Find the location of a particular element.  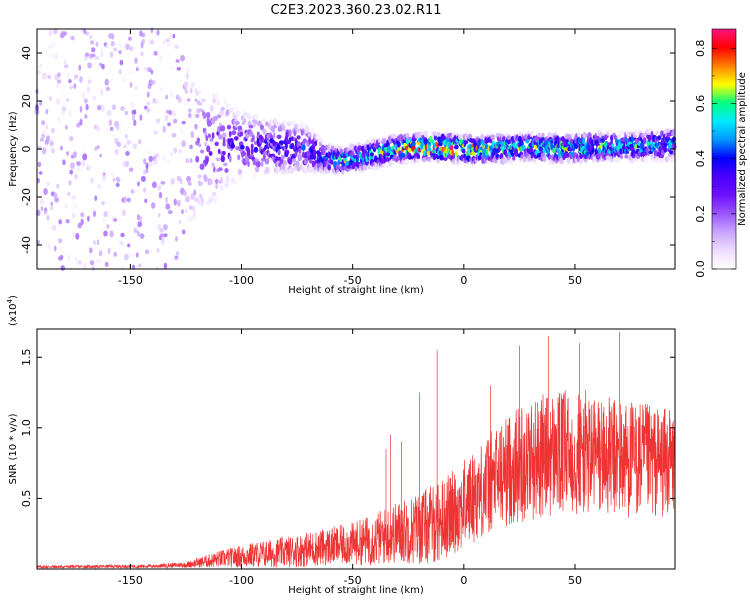

colorbar-tick-label: 0.6 is located at coordinates (700, 104).